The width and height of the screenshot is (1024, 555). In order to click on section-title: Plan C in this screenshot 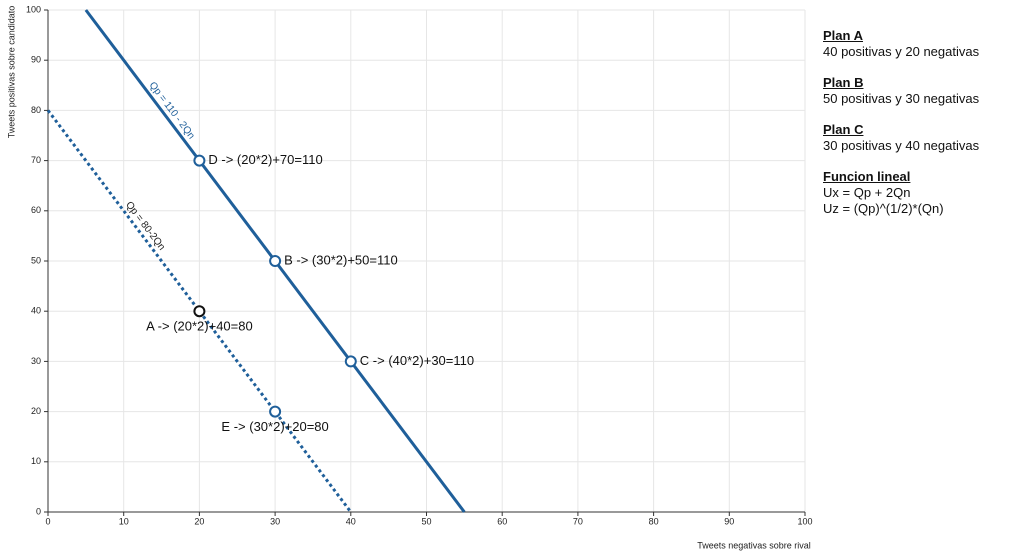, I will do `click(843, 129)`.